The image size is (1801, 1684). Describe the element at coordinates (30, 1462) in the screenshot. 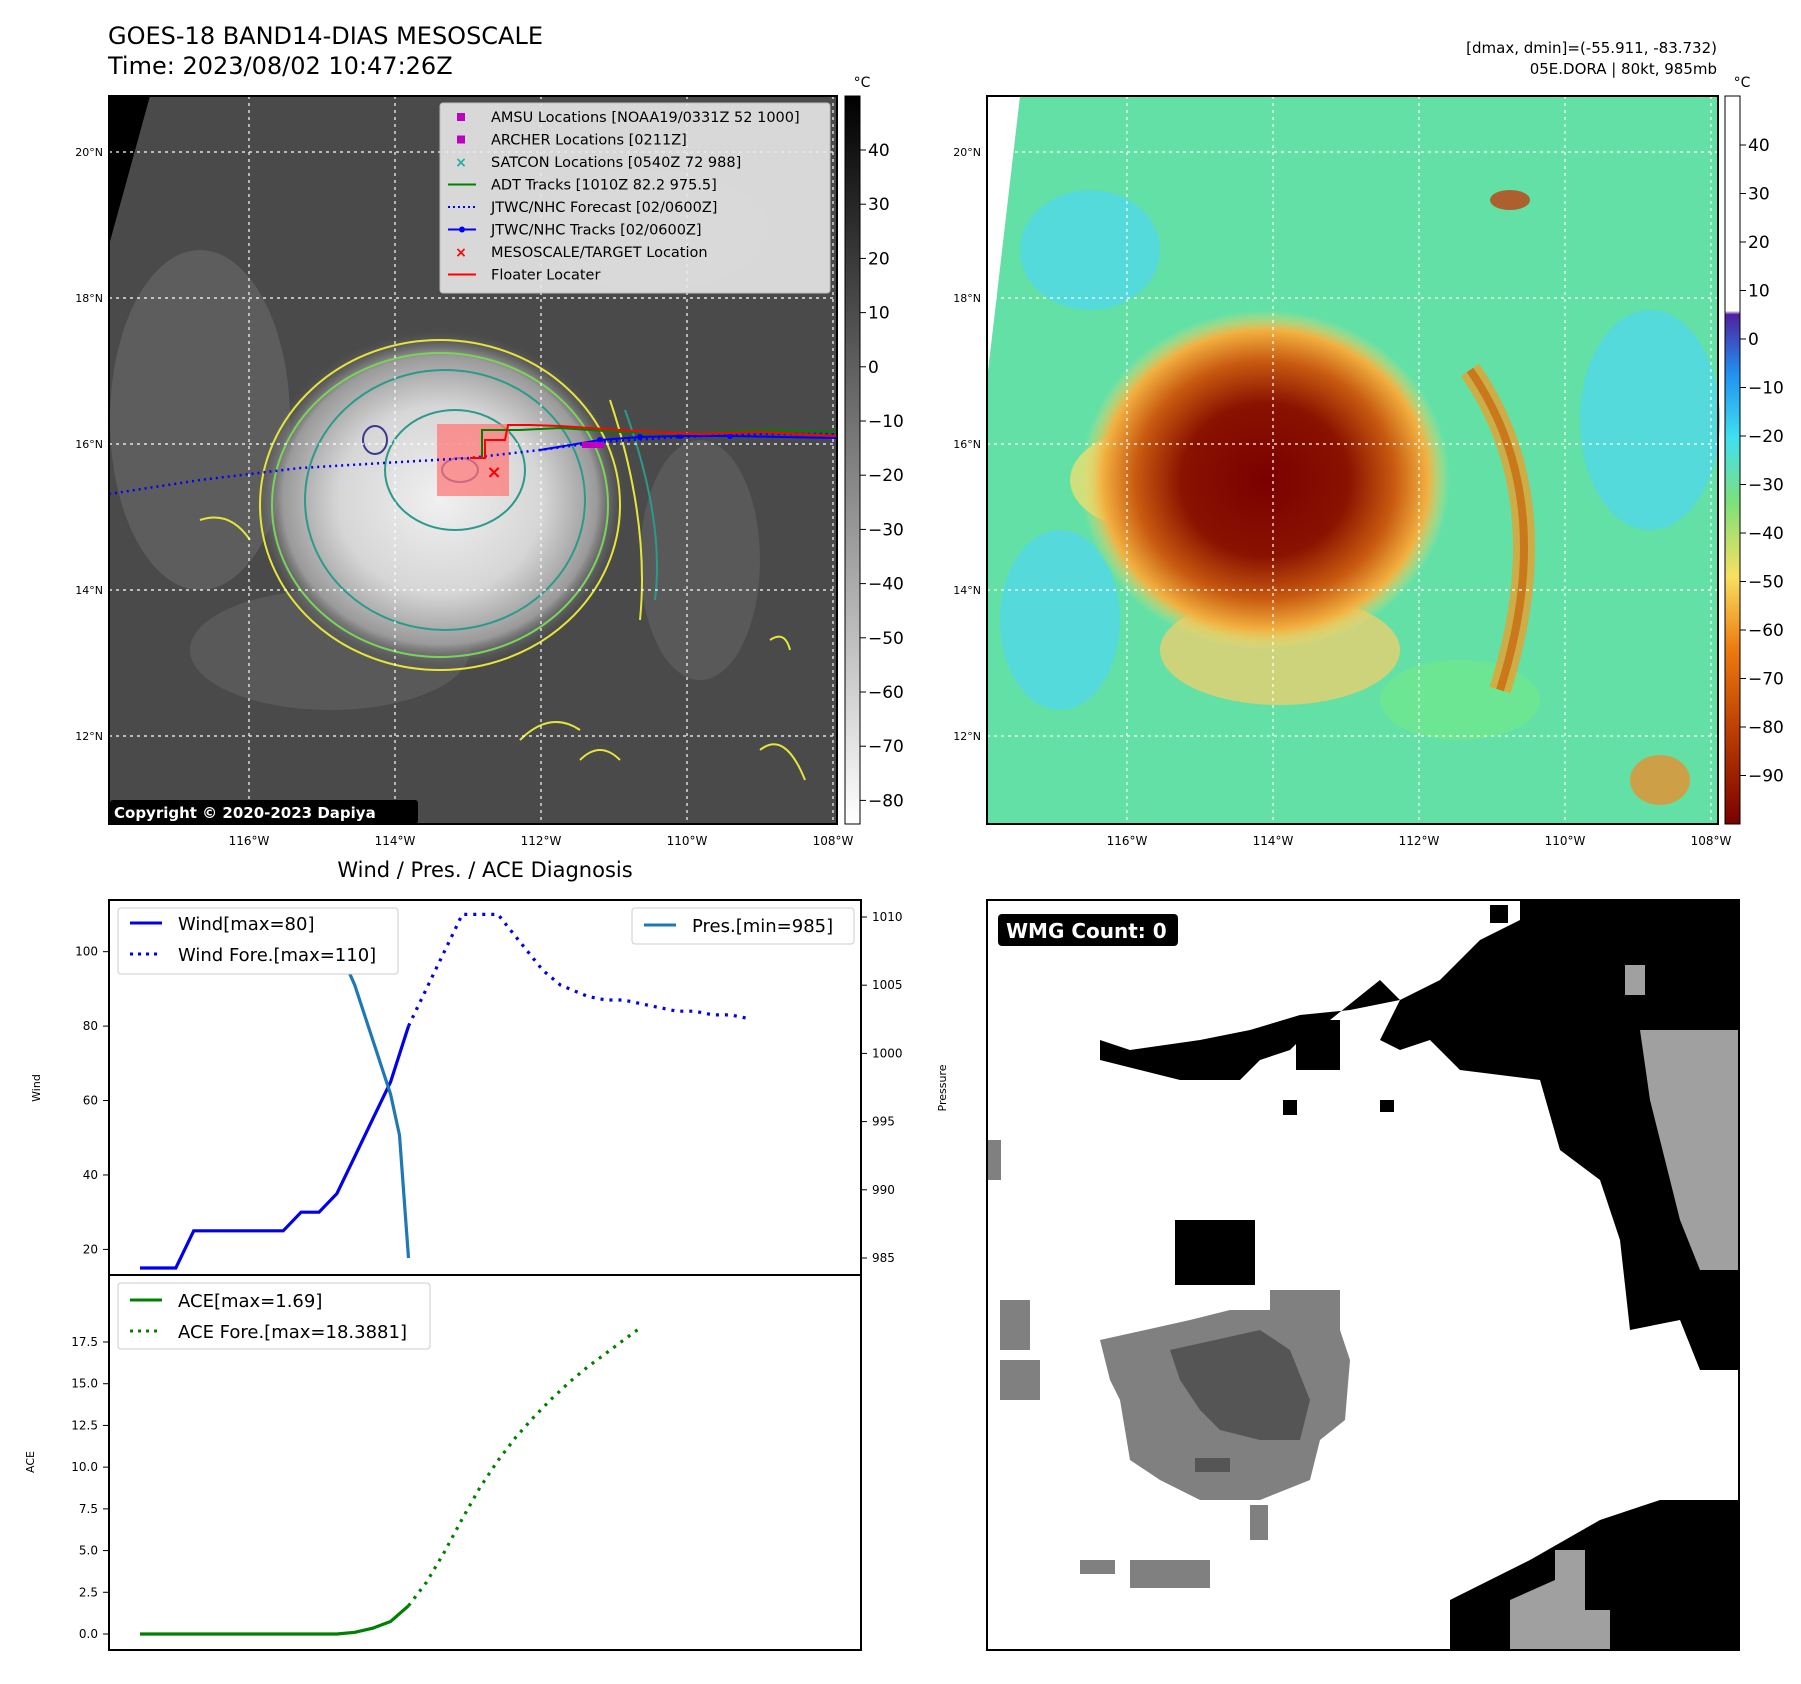

I see `ace-axis-label: ACE` at that location.